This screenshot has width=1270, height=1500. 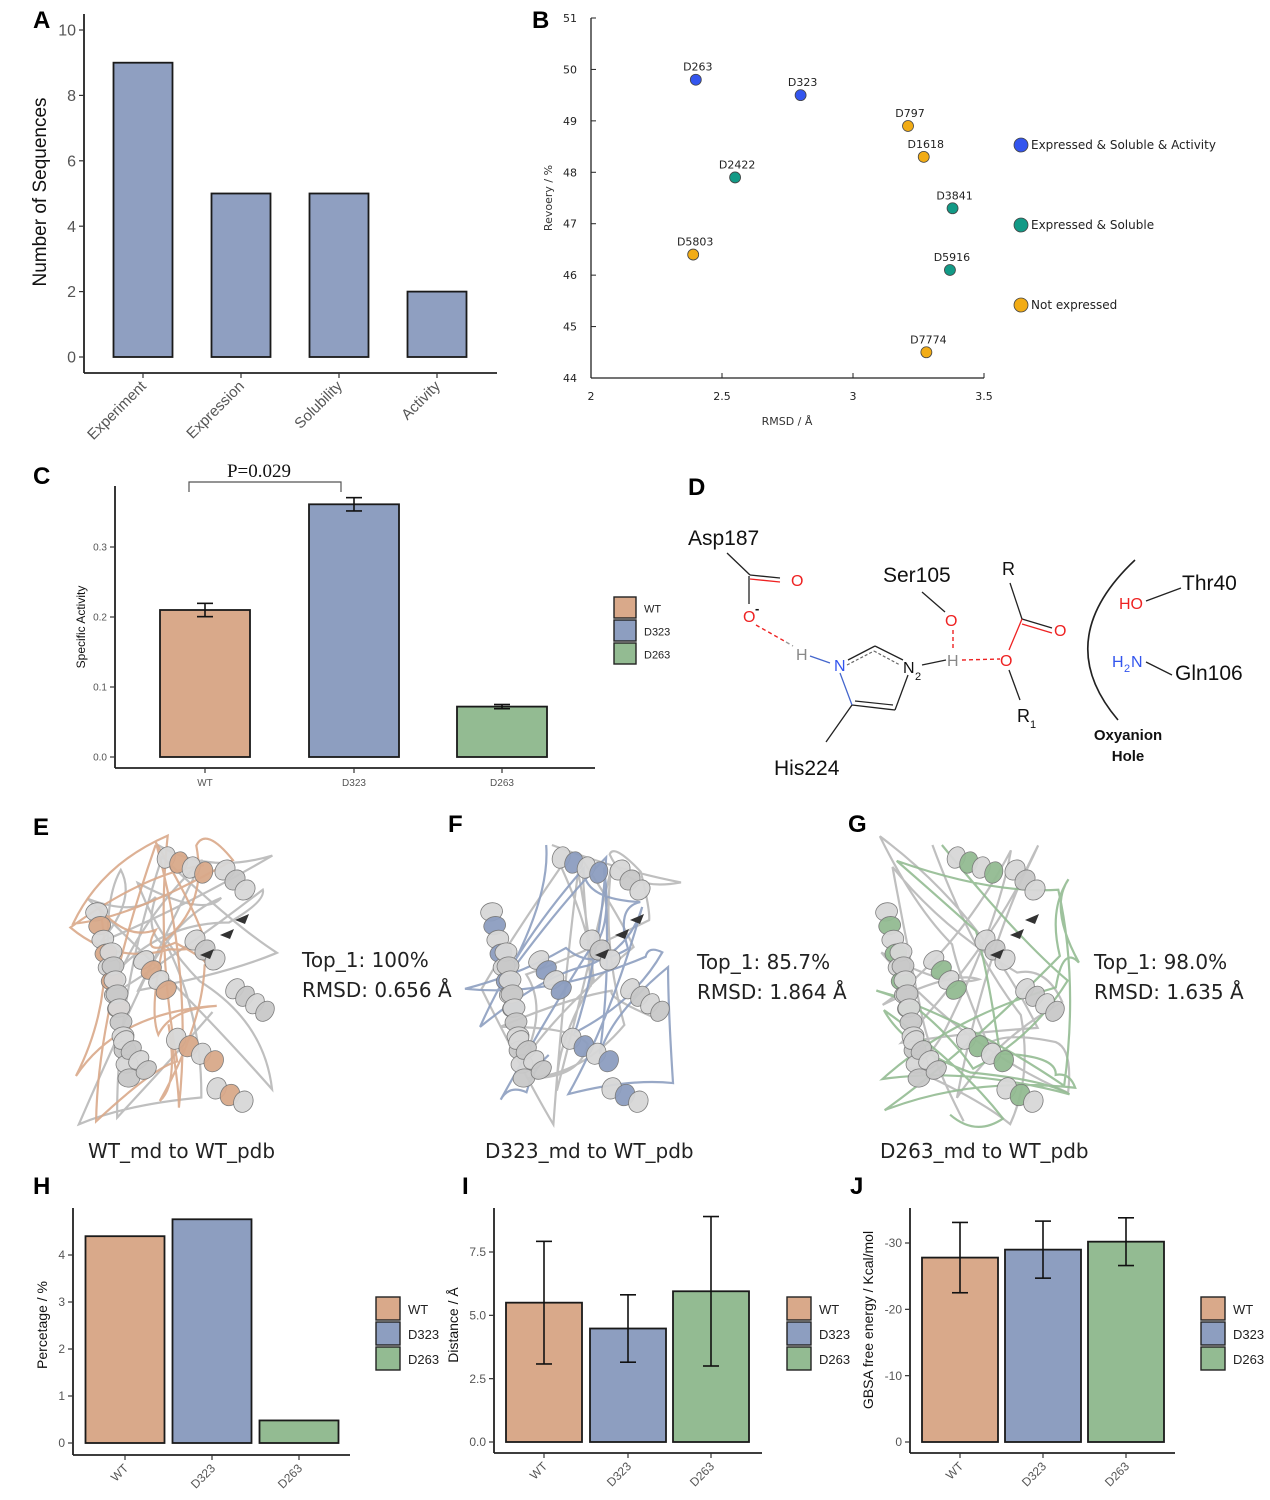 I want to click on bar-d263, so click(x=1126, y=1341).